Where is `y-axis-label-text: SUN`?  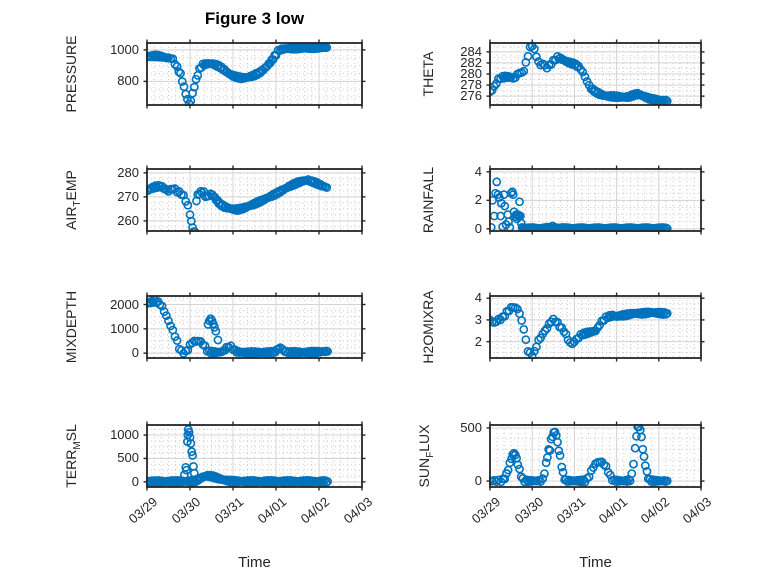
y-axis-label-text: SUN is located at coordinates (424, 472).